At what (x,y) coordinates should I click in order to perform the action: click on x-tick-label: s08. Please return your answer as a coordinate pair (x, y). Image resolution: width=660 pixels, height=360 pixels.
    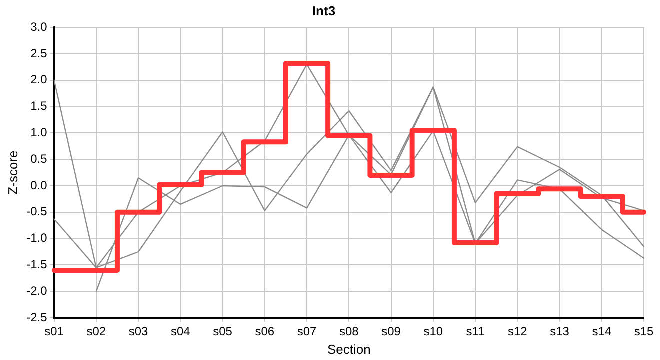
    Looking at the image, I should click on (349, 331).